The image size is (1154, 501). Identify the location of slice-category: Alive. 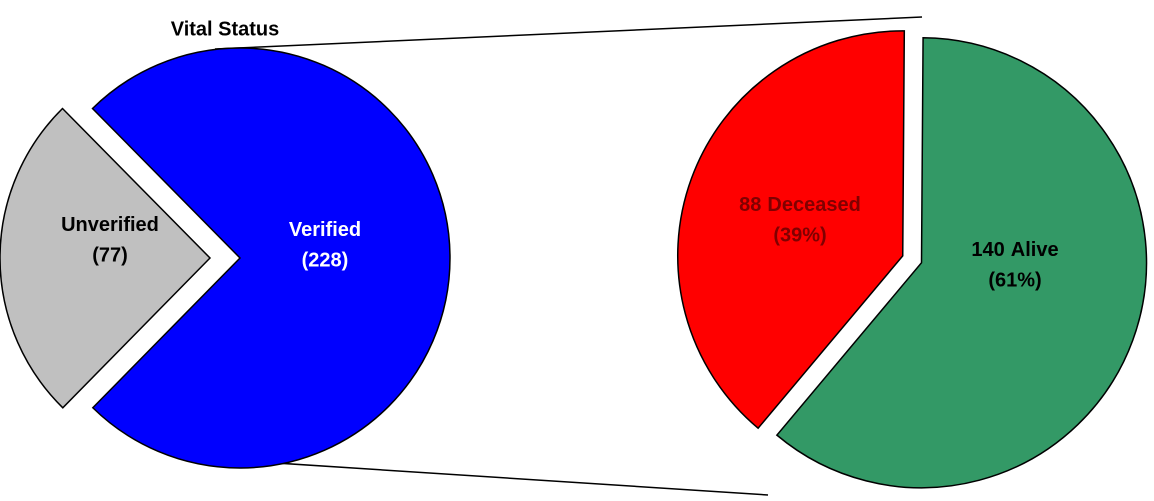
(1035, 250).